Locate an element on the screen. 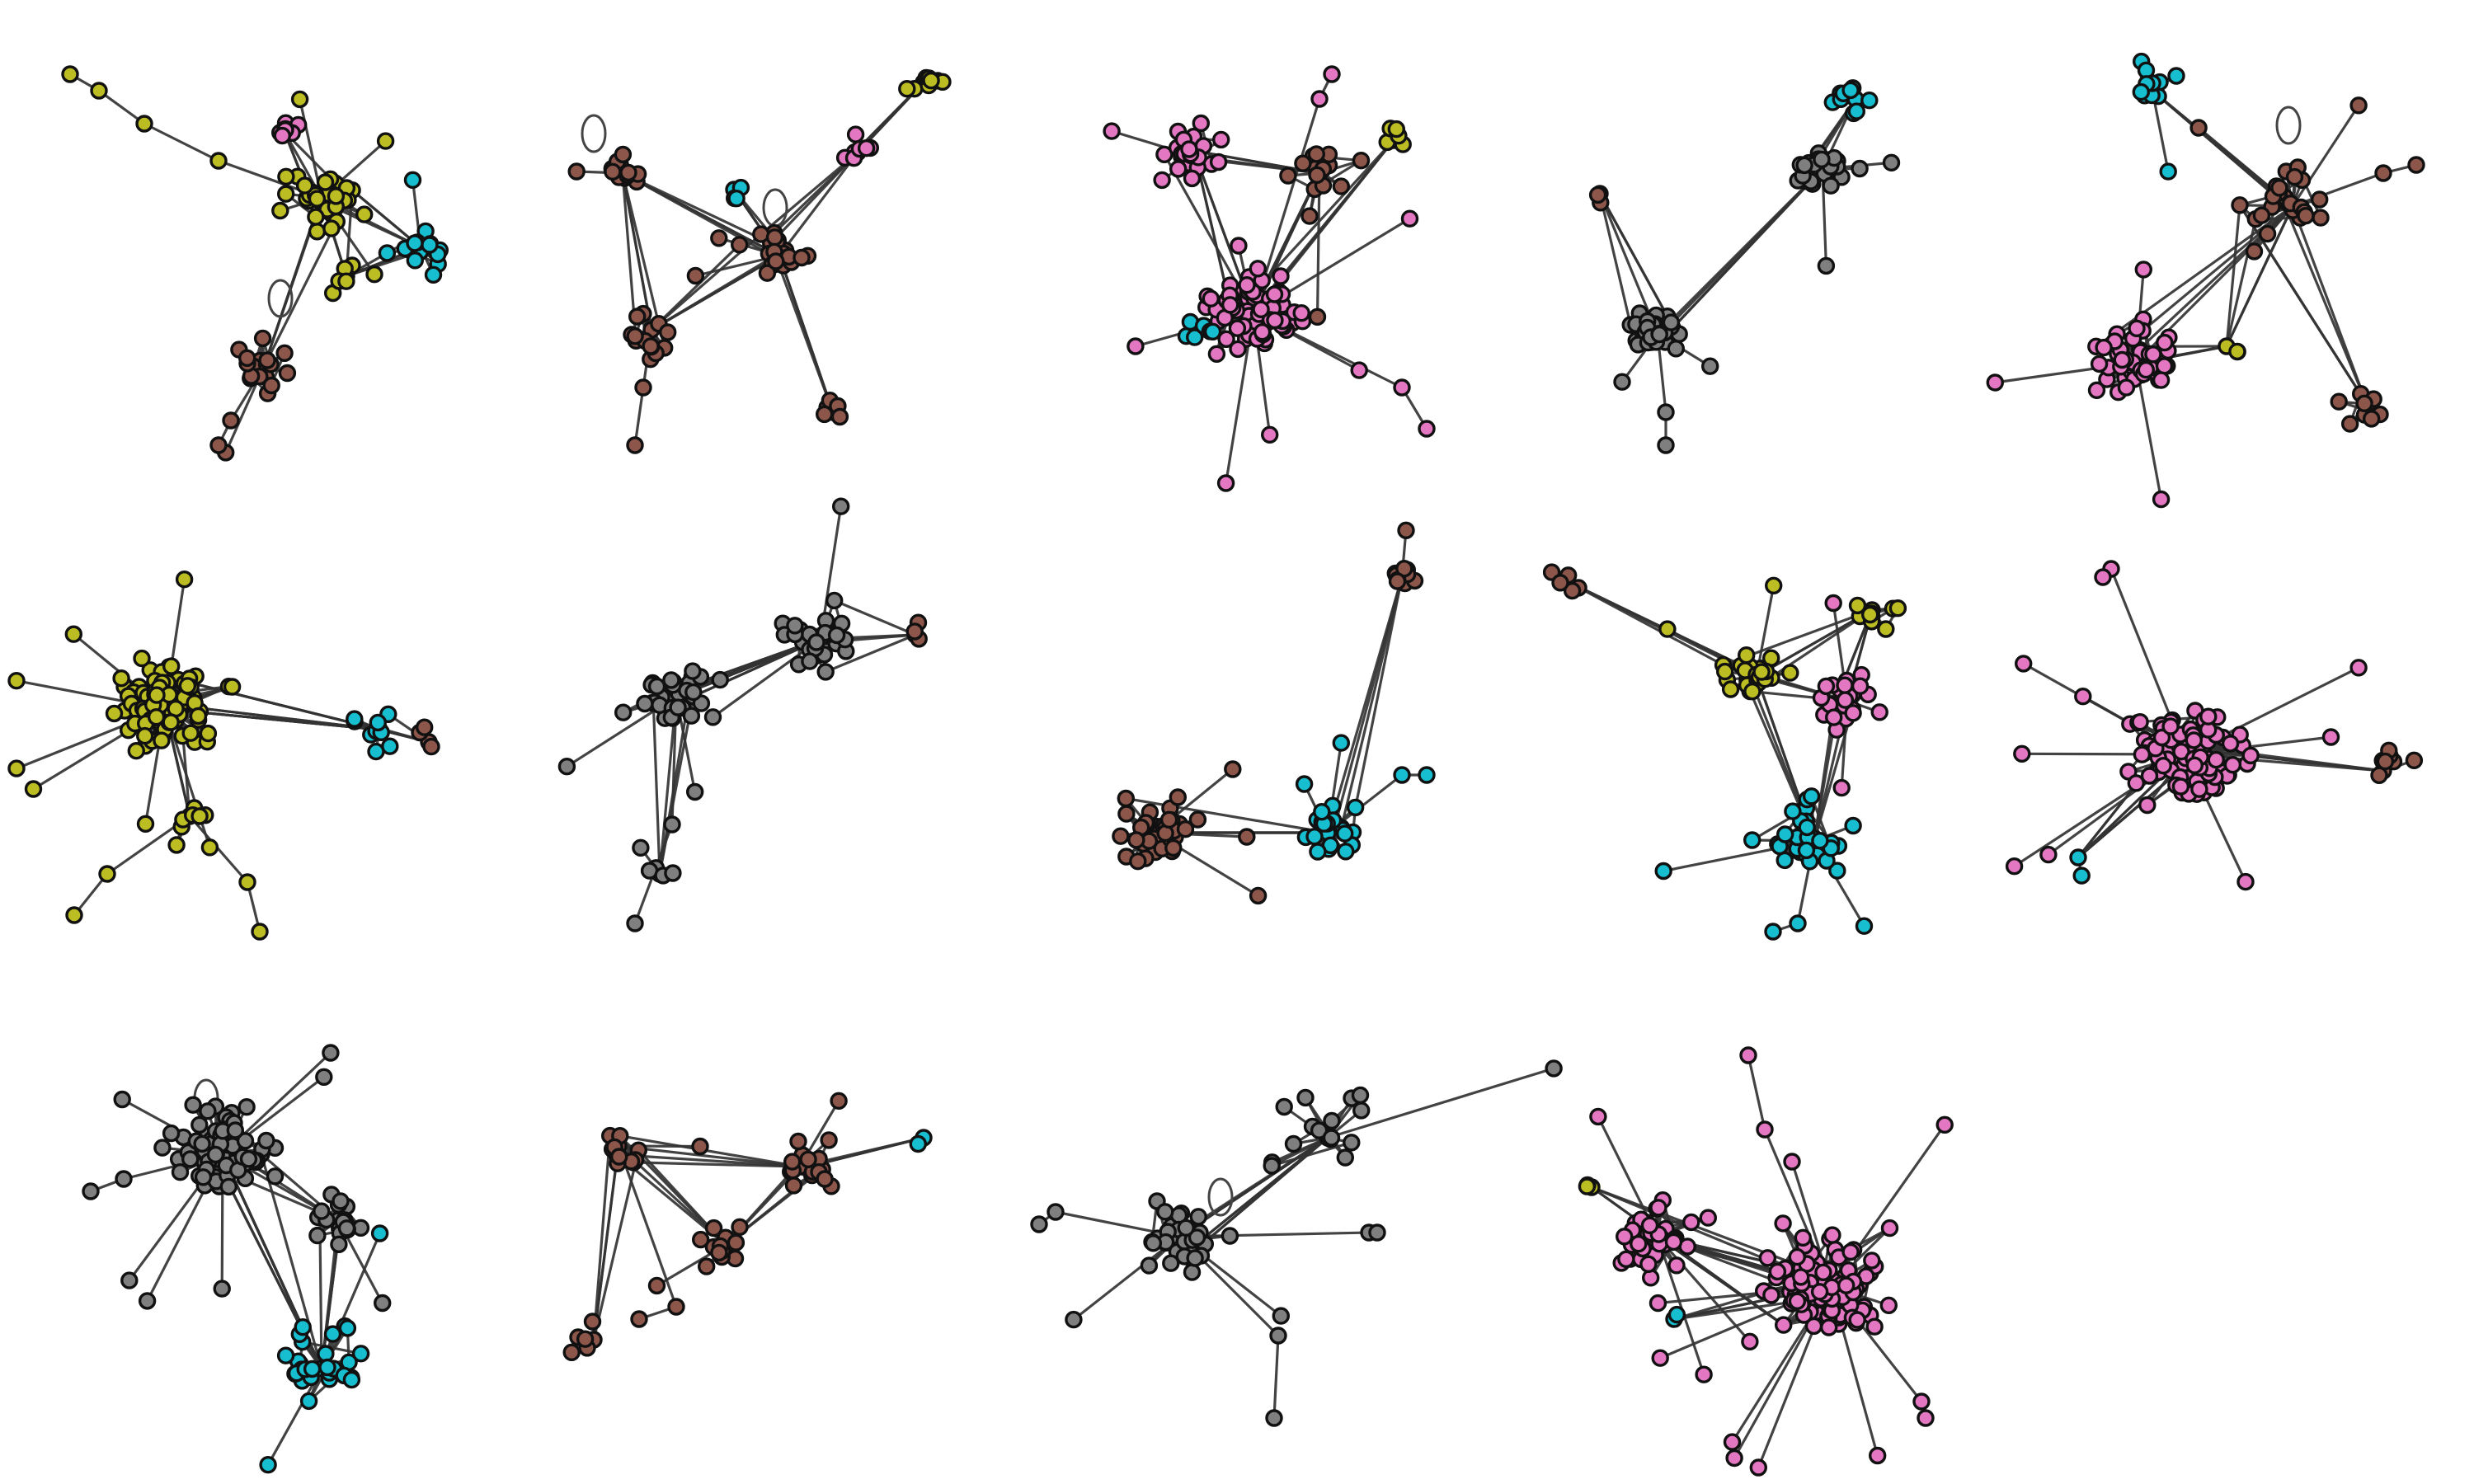 The width and height of the screenshot is (2474, 1484). self-loop-edge is located at coordinates (594, 133).